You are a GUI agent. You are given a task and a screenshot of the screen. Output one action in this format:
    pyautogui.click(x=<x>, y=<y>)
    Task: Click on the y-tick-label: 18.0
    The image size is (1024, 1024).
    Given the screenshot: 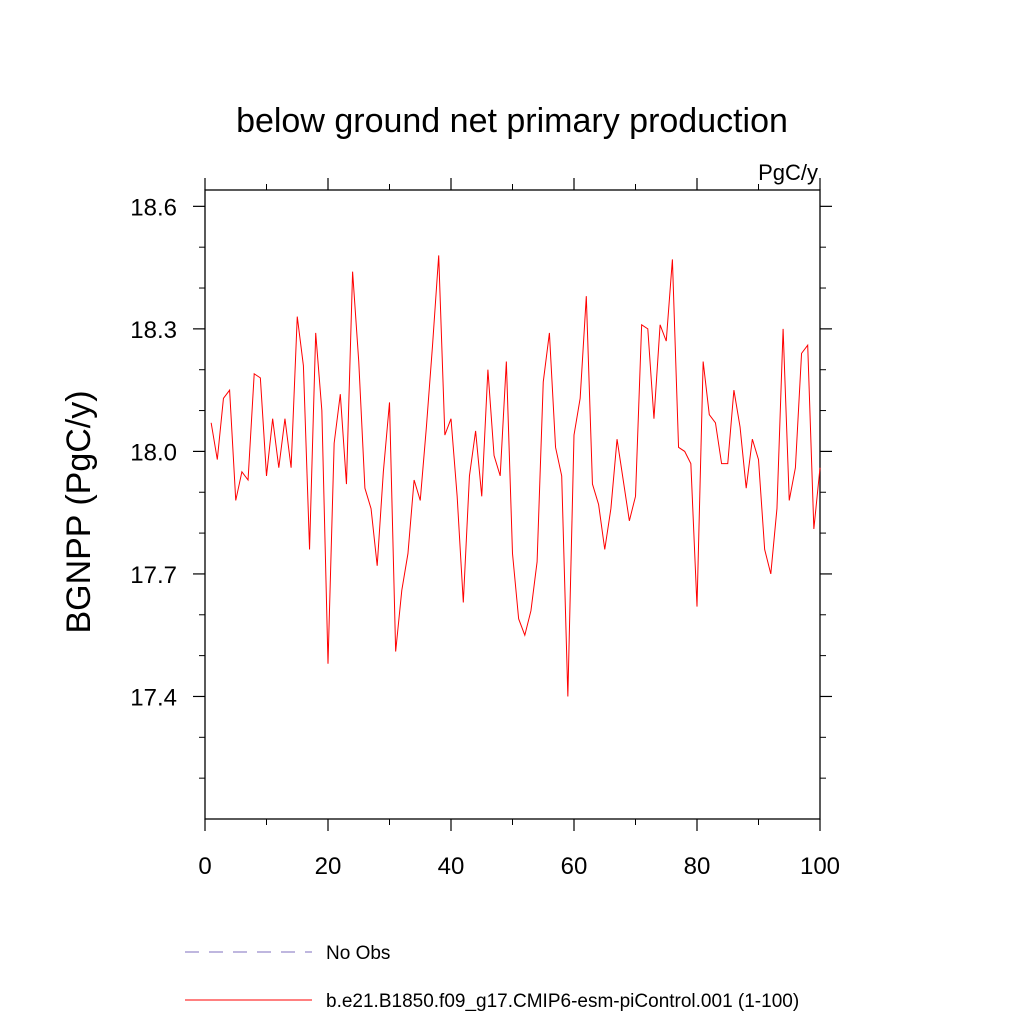 What is the action you would take?
    pyautogui.click(x=153, y=452)
    